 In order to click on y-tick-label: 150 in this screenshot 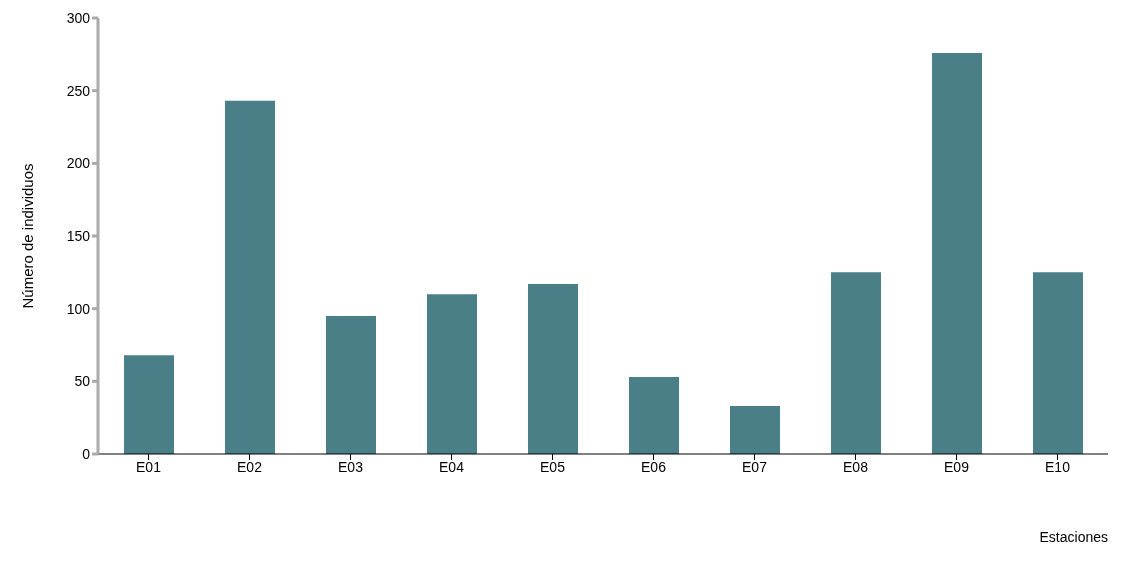, I will do `click(78, 235)`.